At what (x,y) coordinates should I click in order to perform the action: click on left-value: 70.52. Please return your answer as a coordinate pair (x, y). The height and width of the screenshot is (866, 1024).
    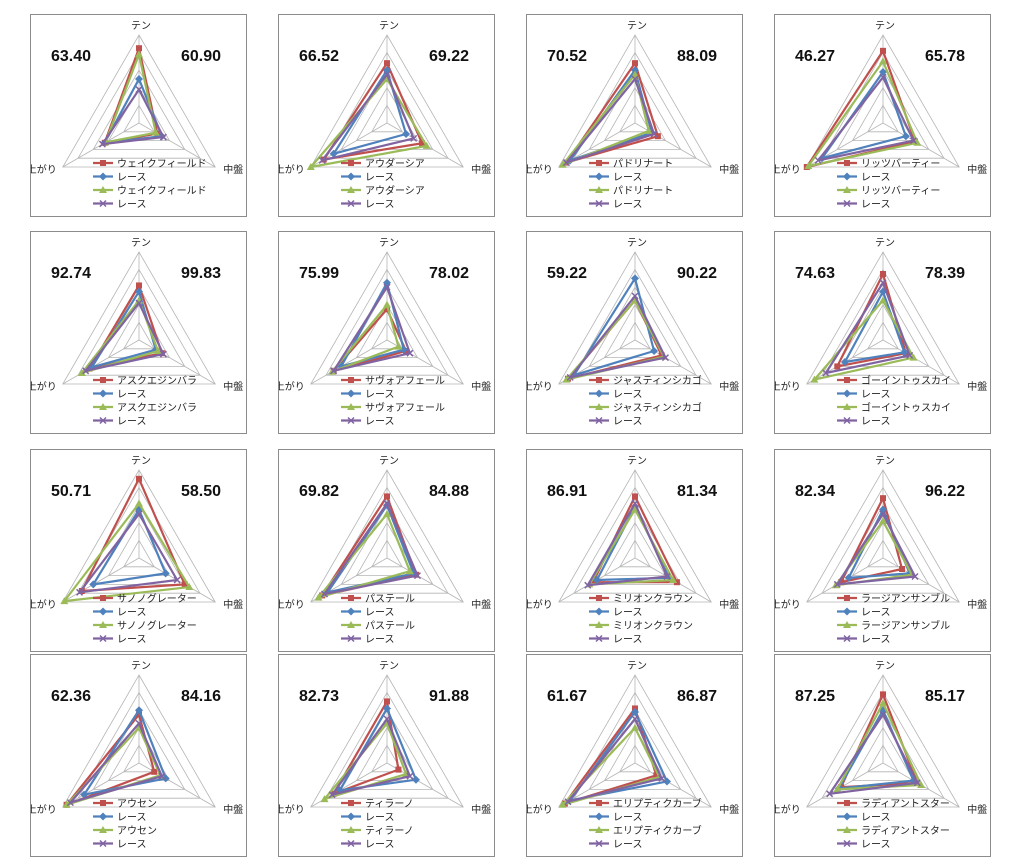
    Looking at the image, I should click on (567, 56).